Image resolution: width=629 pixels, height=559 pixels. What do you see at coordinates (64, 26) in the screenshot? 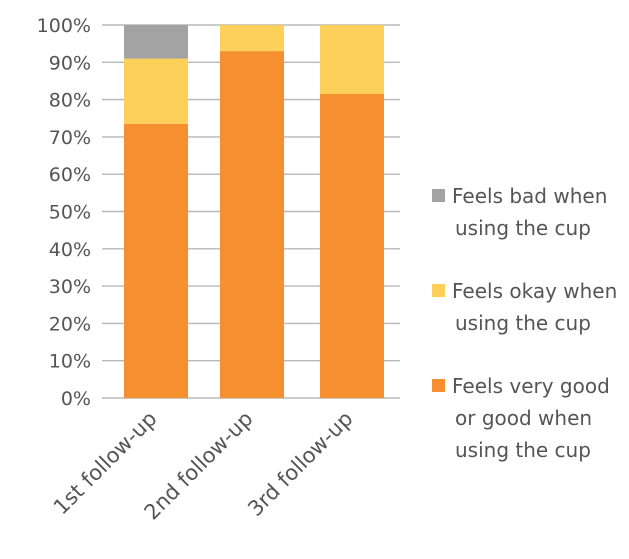
I see `y-tick-label: 100%` at bounding box center [64, 26].